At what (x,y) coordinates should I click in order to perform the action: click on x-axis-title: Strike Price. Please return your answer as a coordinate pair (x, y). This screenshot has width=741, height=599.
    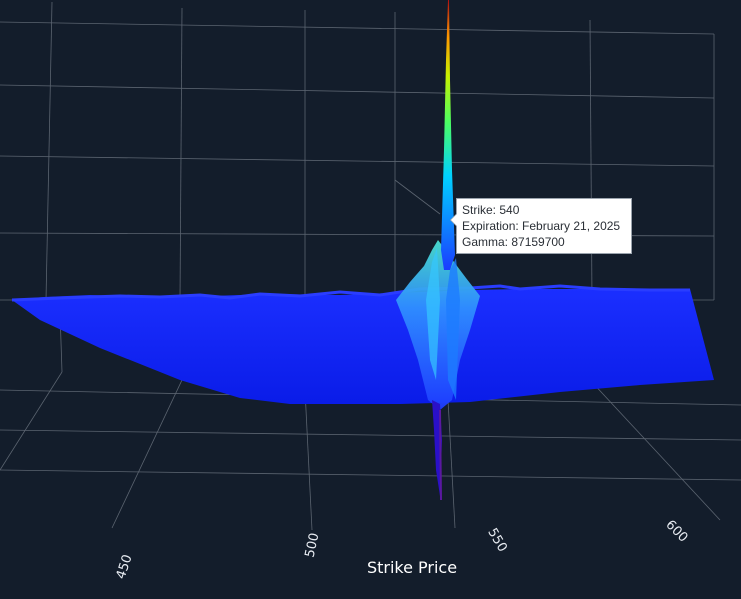
    Looking at the image, I should click on (412, 567).